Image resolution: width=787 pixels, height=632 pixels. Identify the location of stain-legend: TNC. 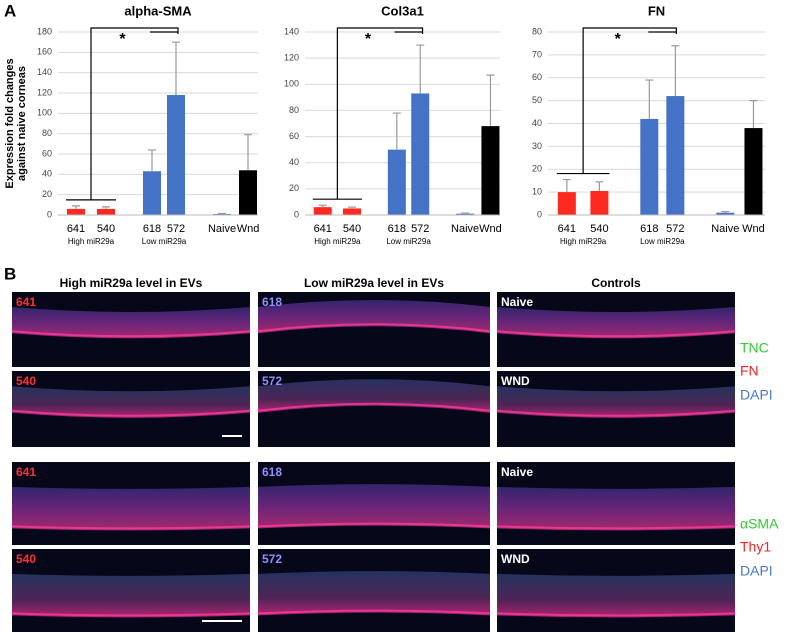
(754, 348).